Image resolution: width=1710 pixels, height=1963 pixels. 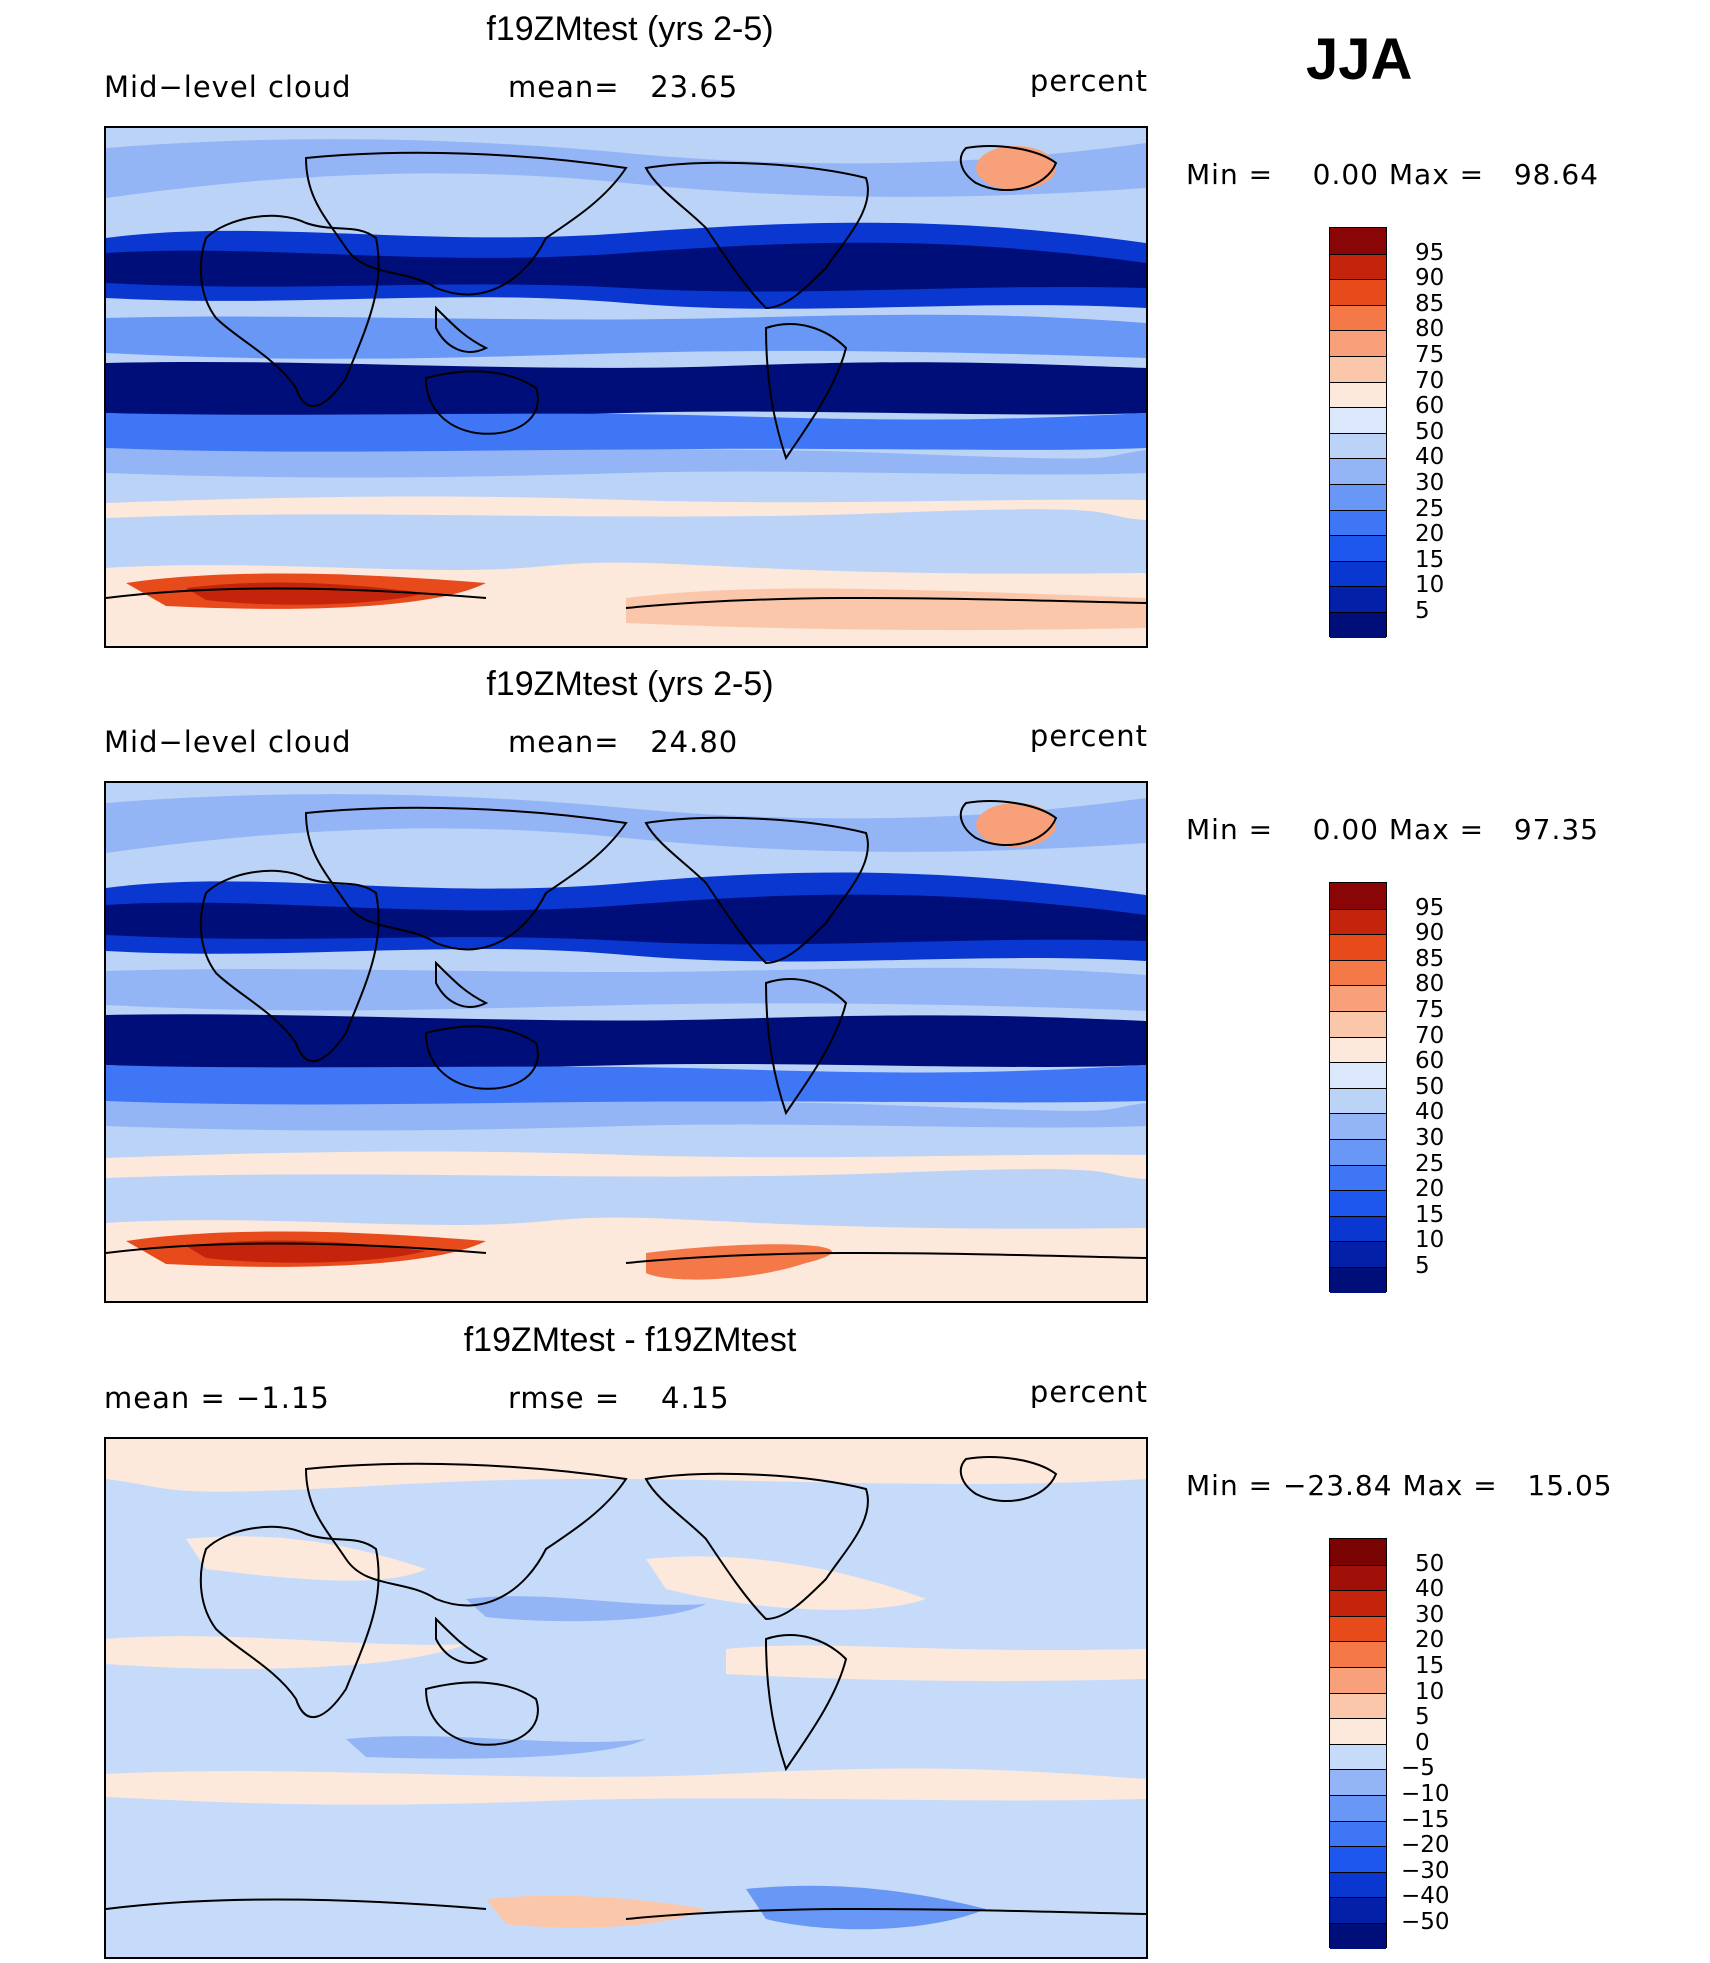 I want to click on colorbar-tick-label: 40, so click(x=1430, y=1589).